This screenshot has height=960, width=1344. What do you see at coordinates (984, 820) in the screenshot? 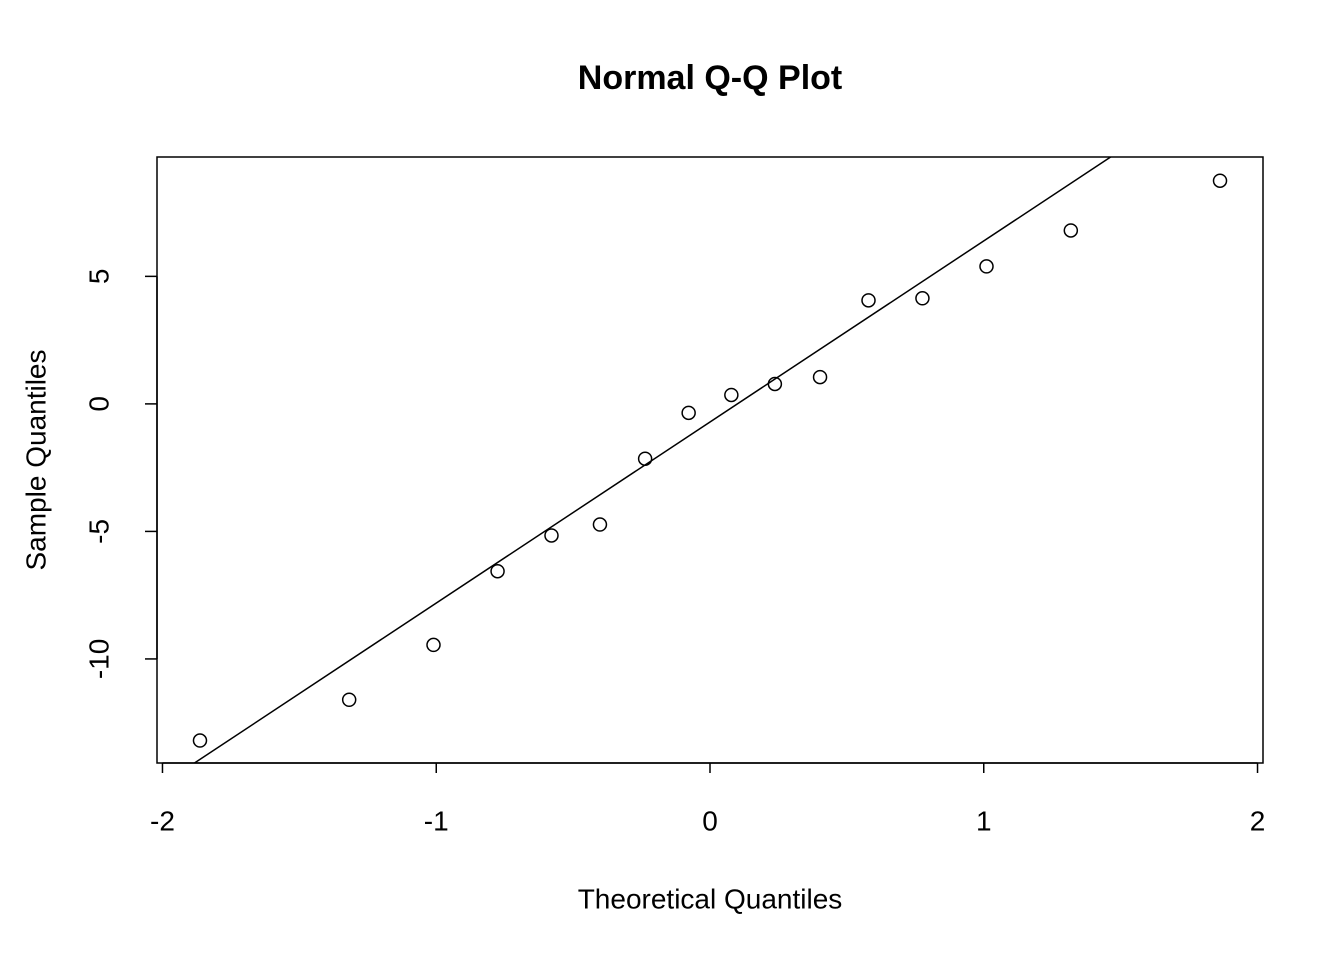
I see `x-tick-label: 1` at bounding box center [984, 820].